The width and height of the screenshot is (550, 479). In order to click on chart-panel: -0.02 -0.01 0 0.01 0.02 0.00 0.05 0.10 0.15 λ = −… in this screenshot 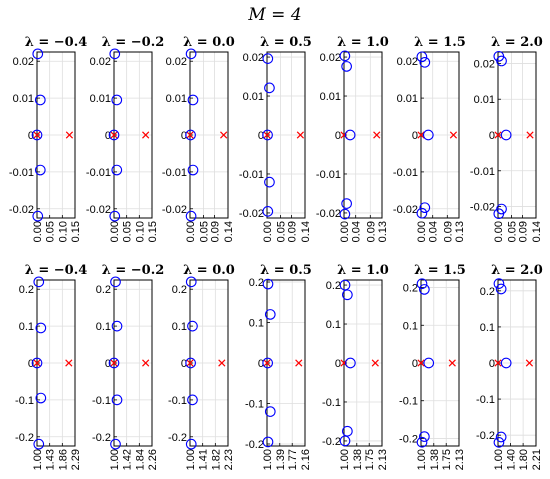, I will do `click(125, 138)`.